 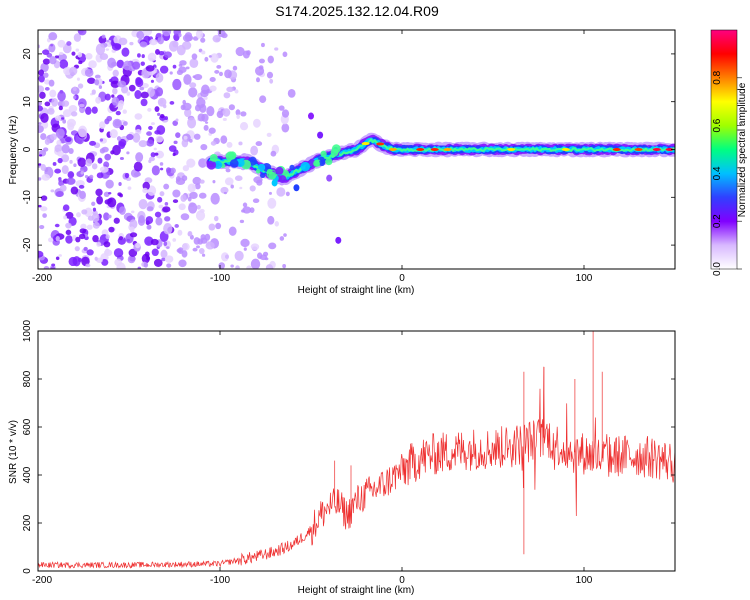 I want to click on snr-ytick-label: 800, so click(x=27, y=378).